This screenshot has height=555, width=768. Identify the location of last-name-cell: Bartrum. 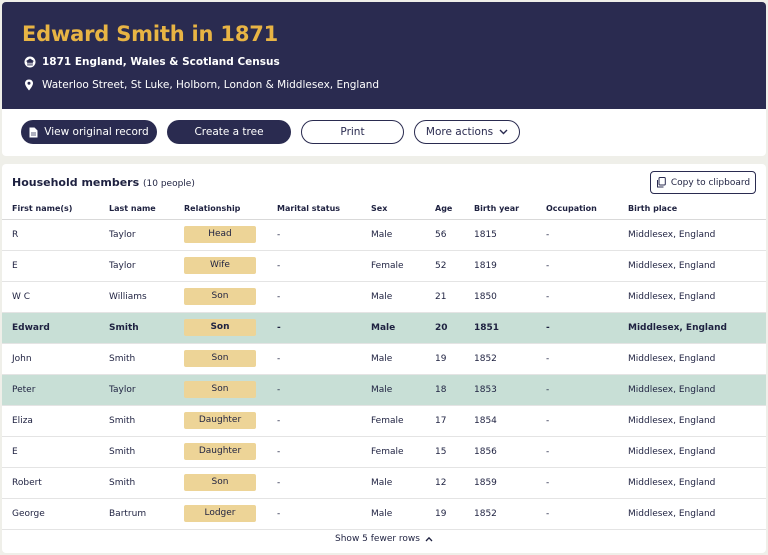
(146, 514).